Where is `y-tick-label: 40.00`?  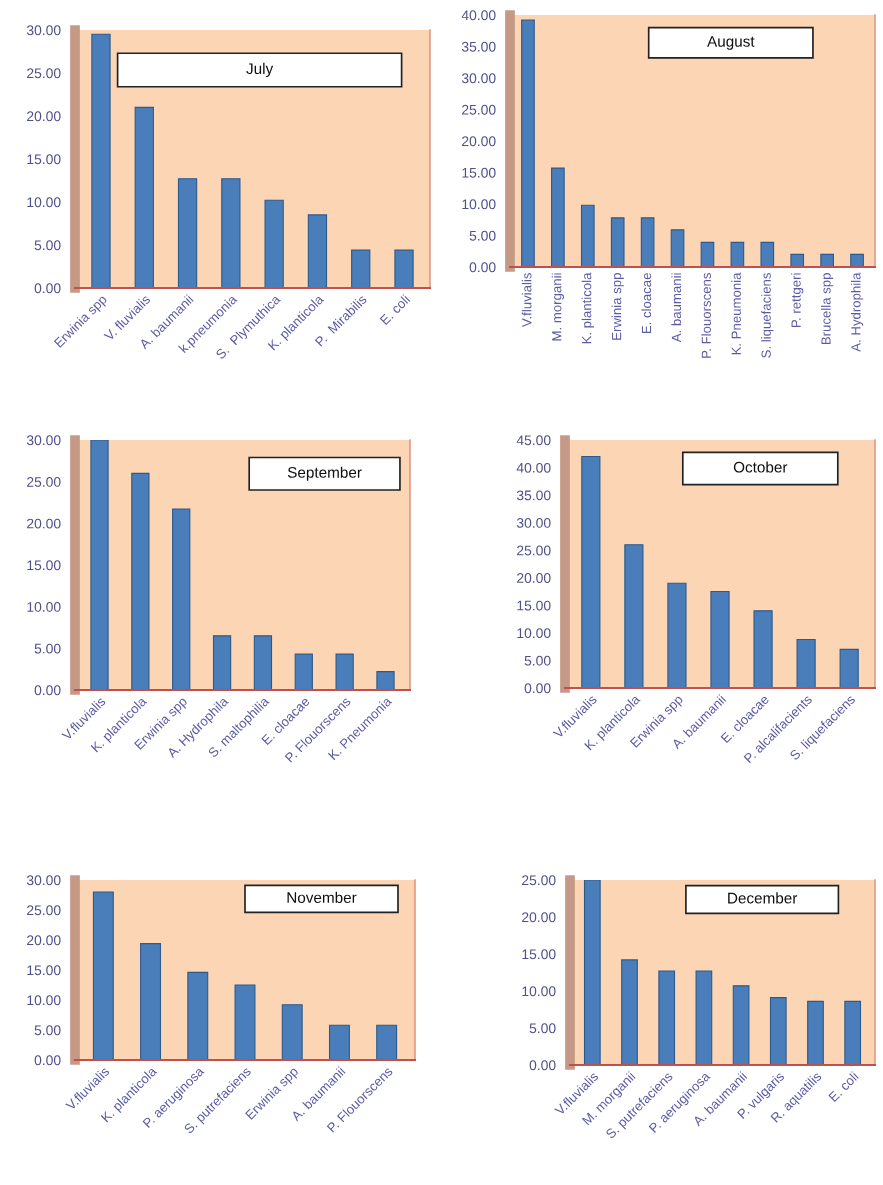 y-tick-label: 40.00 is located at coordinates (533, 467).